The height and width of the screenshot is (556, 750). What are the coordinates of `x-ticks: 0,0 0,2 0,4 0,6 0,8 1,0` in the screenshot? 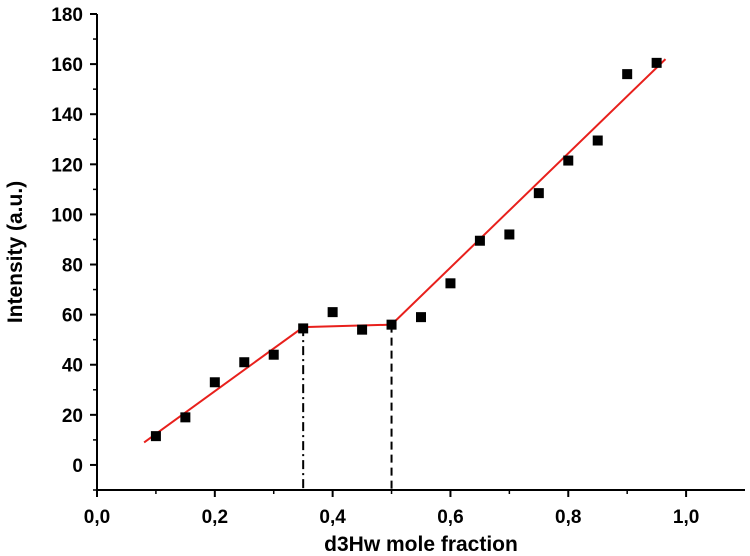 It's located at (391, 509).